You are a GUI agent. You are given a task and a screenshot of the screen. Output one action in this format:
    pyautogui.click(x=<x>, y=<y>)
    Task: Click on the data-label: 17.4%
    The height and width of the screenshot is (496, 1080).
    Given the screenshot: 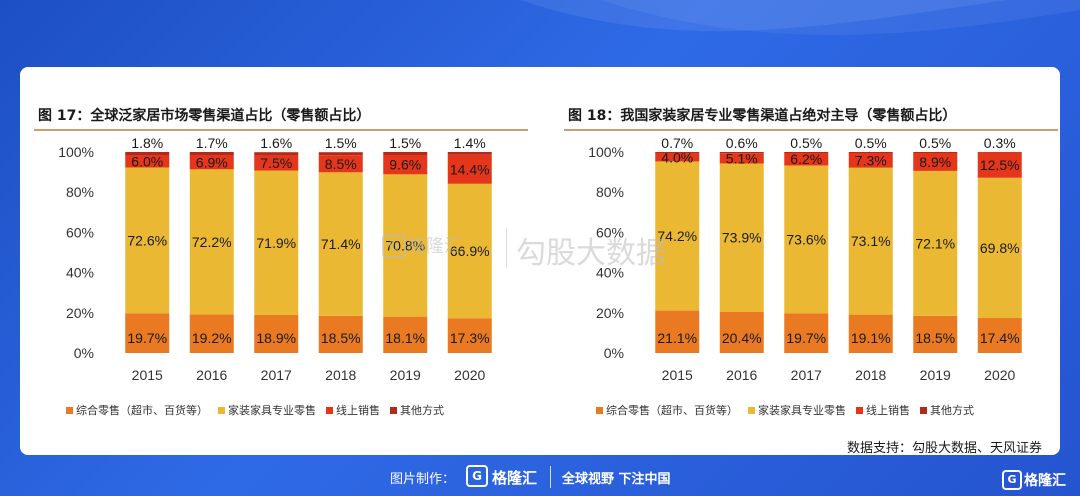 What is the action you would take?
    pyautogui.click(x=1000, y=338)
    